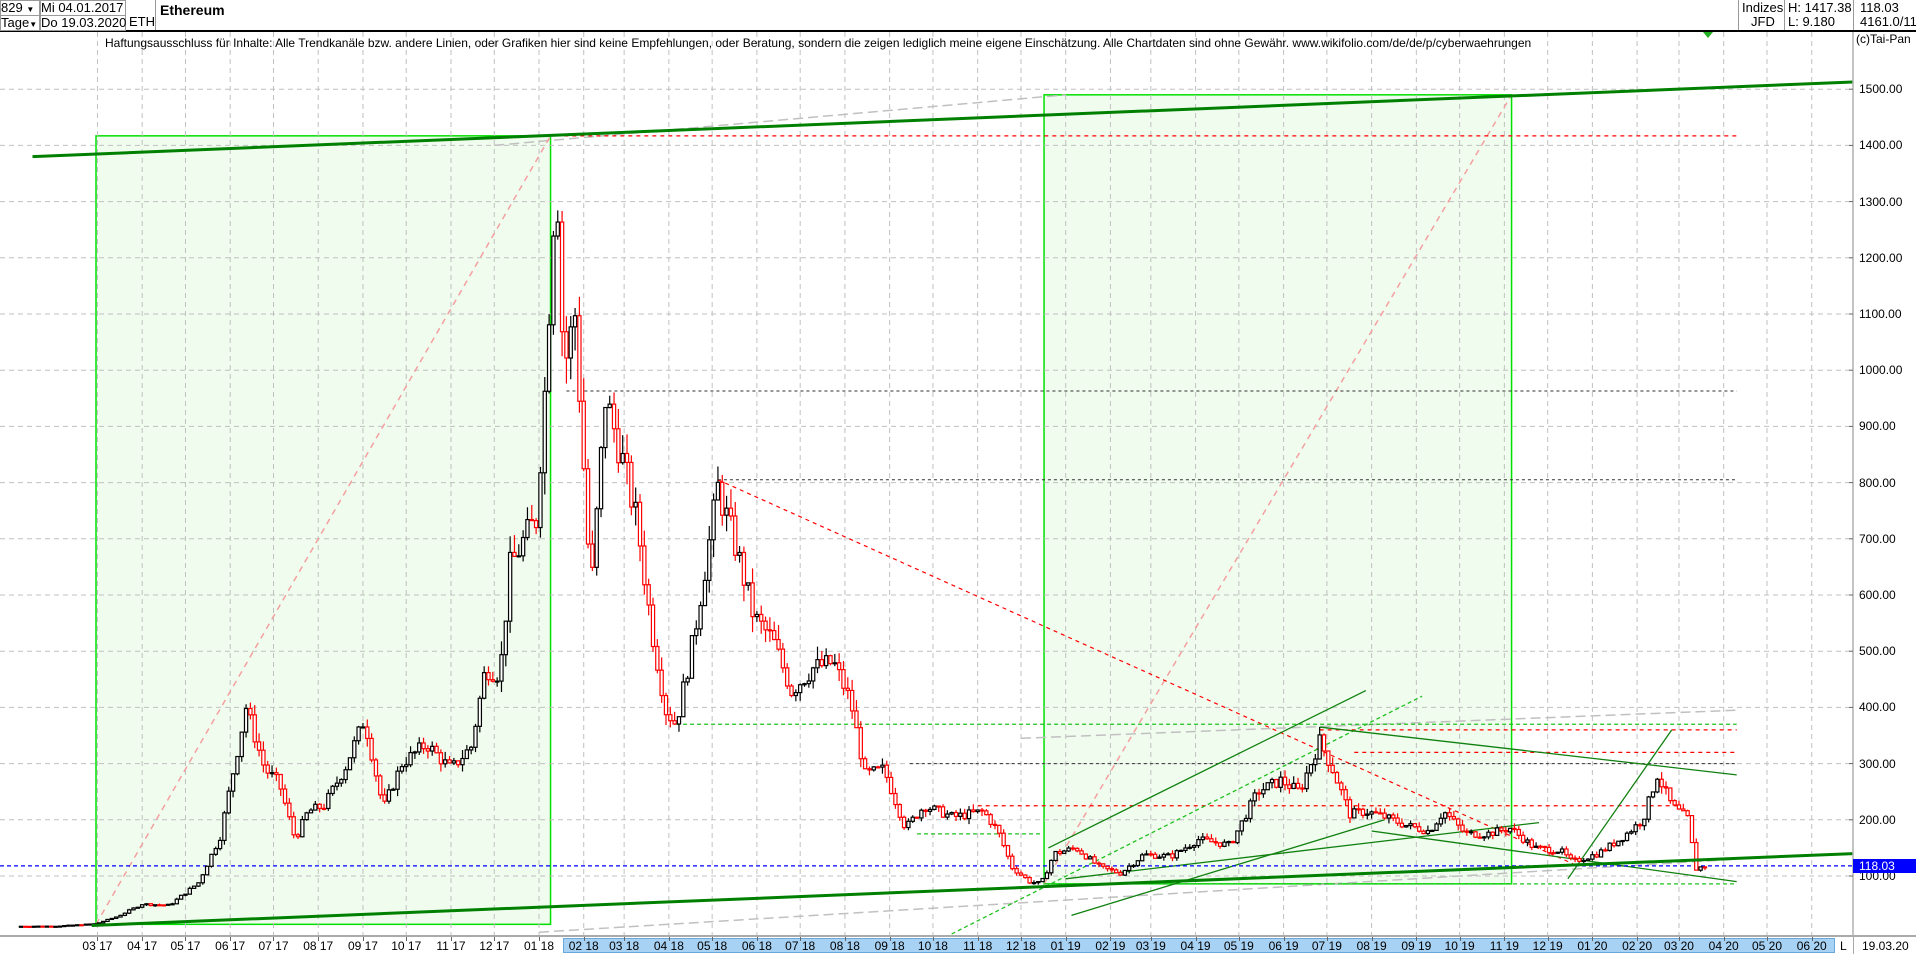 The image size is (1916, 954). Describe the element at coordinates (1150, 946) in the screenshot. I see `x-tick-label: 03 19` at that location.